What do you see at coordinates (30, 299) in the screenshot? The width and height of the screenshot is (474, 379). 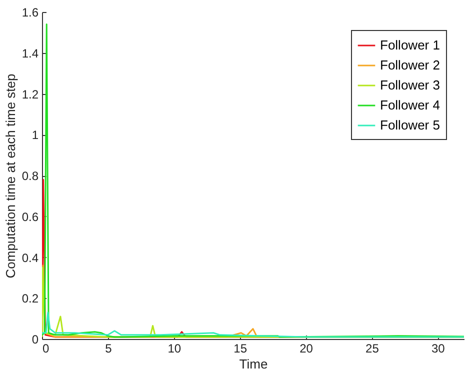 I see `y-tick-label: 0.2` at bounding box center [30, 299].